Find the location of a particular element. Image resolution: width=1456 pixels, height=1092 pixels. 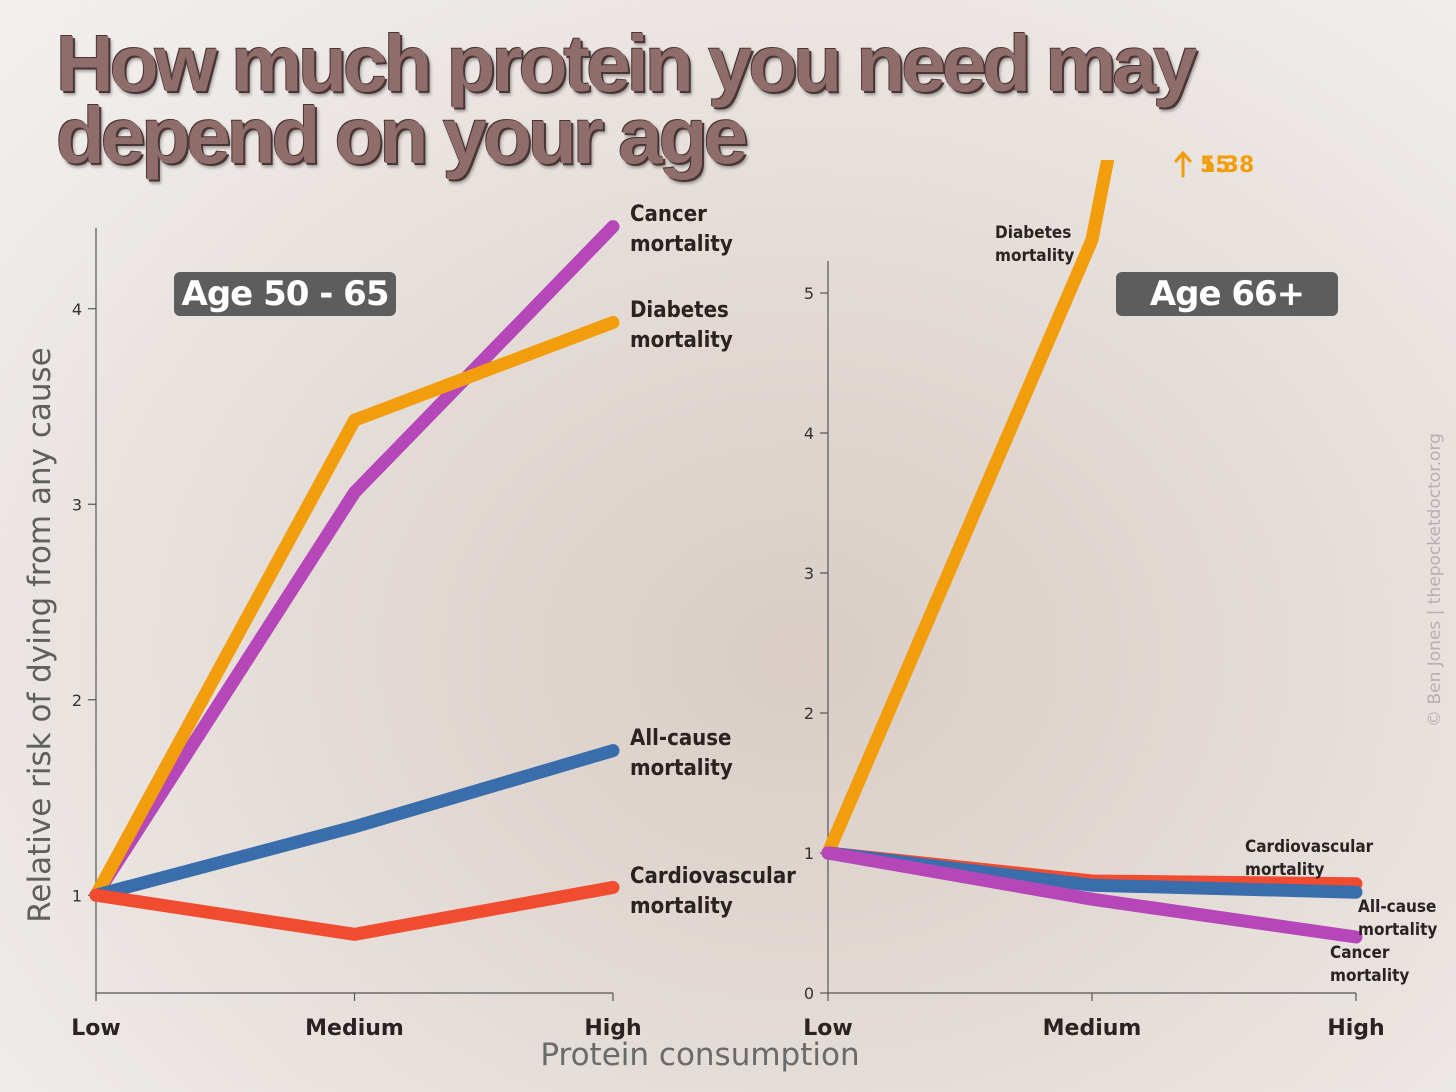

y-axis-label: Relative risk of dying from any cause is located at coordinates (40, 635).